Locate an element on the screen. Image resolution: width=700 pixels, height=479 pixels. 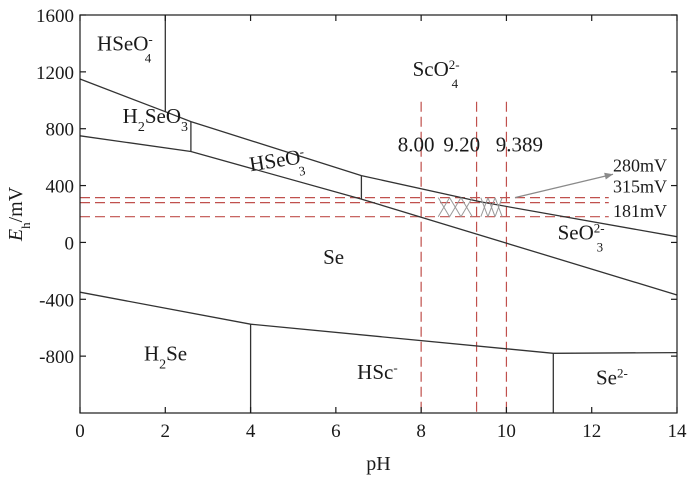
label-h2seo3-part: 3 is located at coordinates (184, 127).